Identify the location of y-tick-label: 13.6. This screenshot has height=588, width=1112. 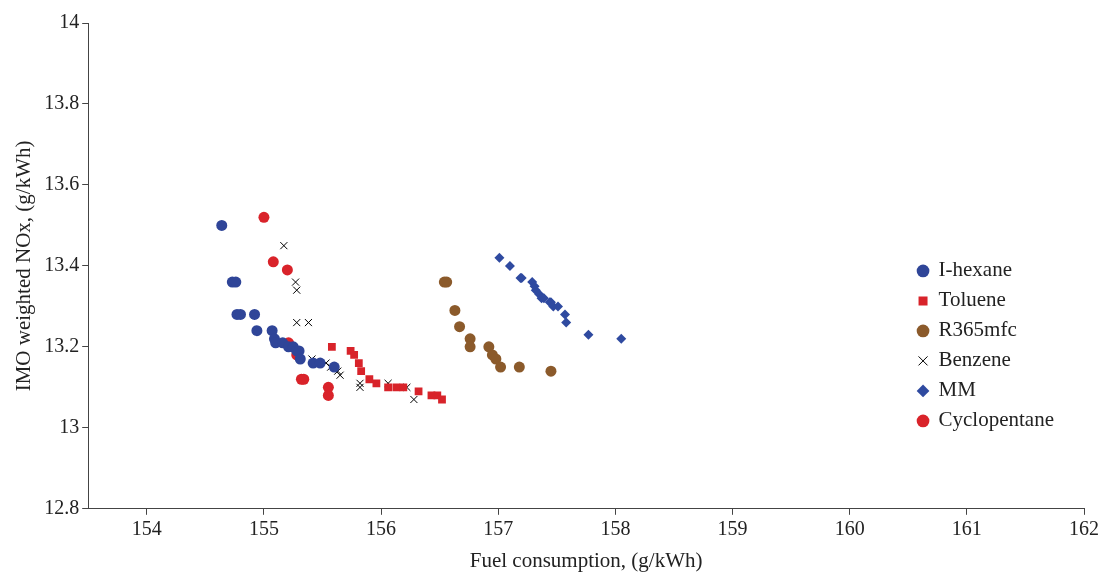
(62, 183).